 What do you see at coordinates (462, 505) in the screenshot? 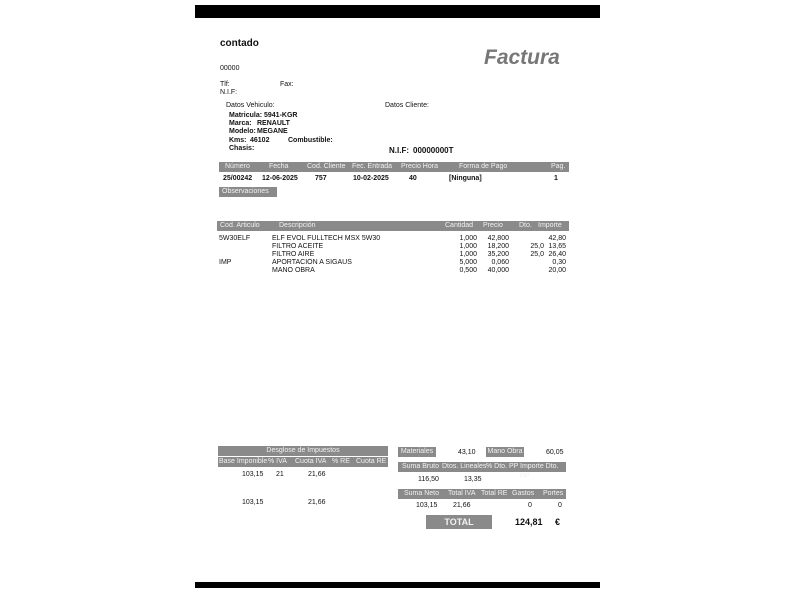
I see `total-iva: 21,66` at bounding box center [462, 505].